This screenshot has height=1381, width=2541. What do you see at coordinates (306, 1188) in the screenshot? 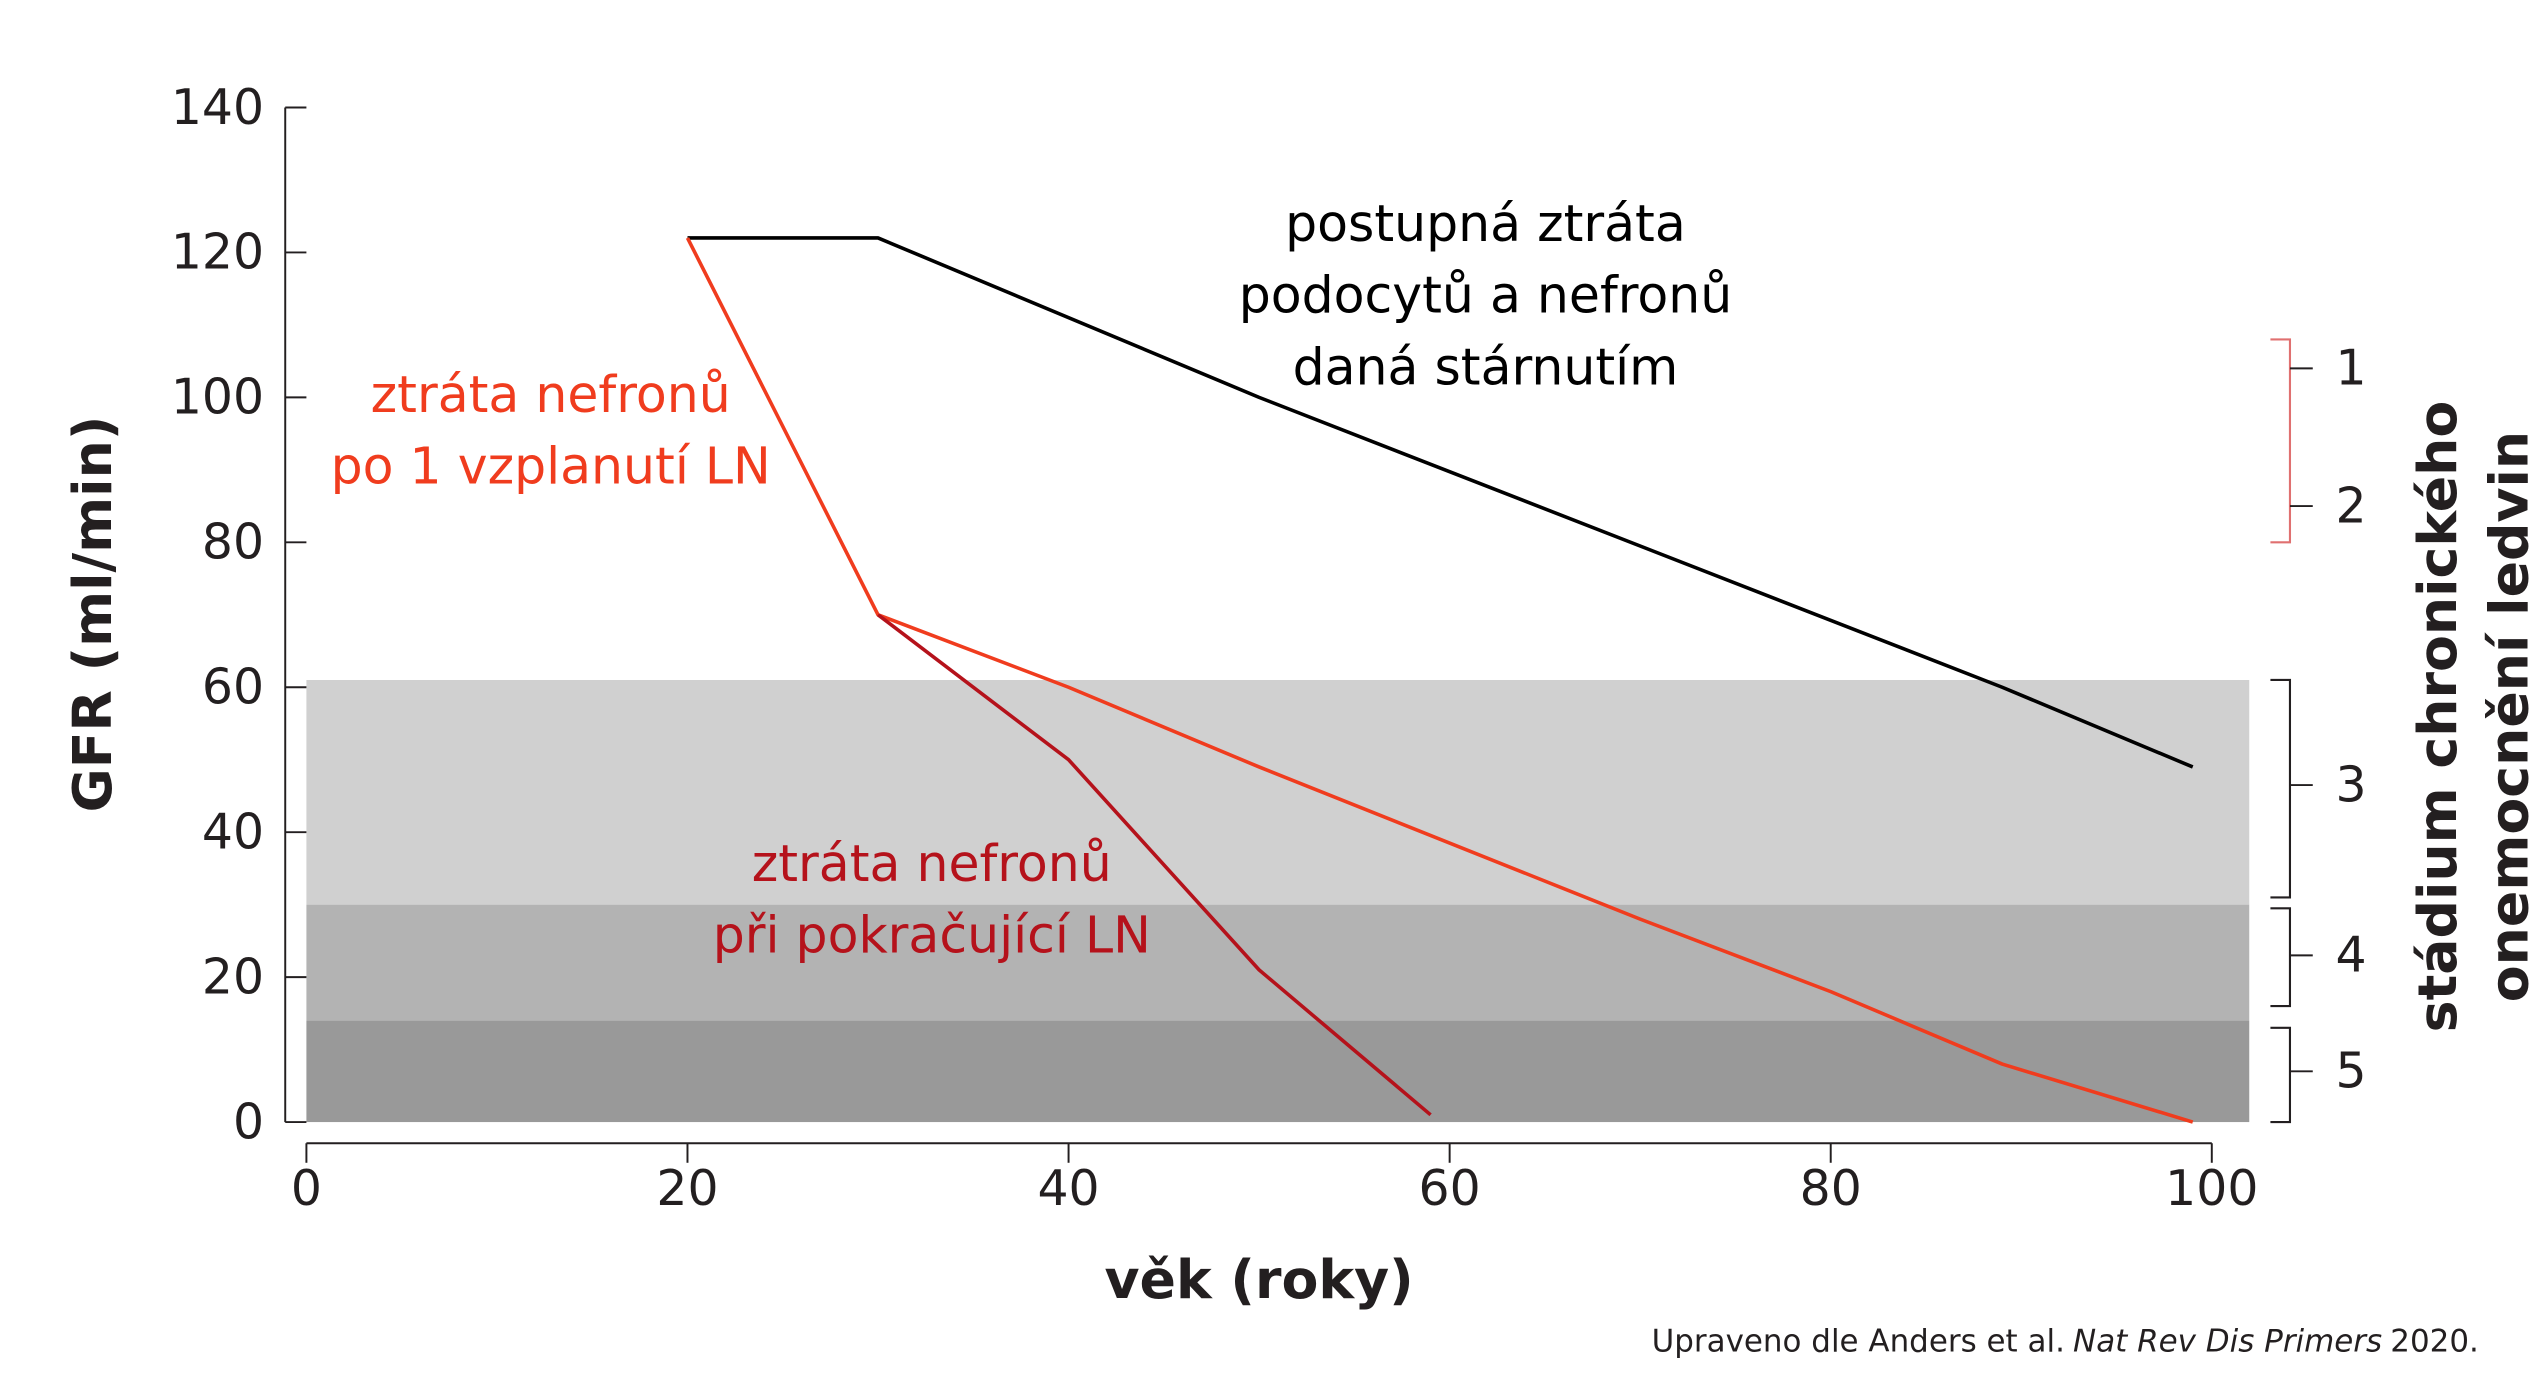
I see `x-tick-label: 0` at bounding box center [306, 1188].